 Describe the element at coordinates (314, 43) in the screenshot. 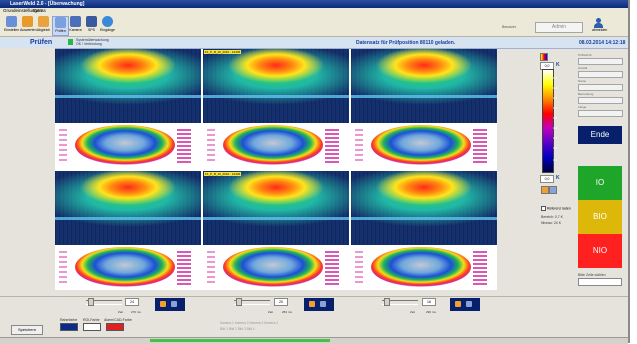

I see `info-bar` at that location.